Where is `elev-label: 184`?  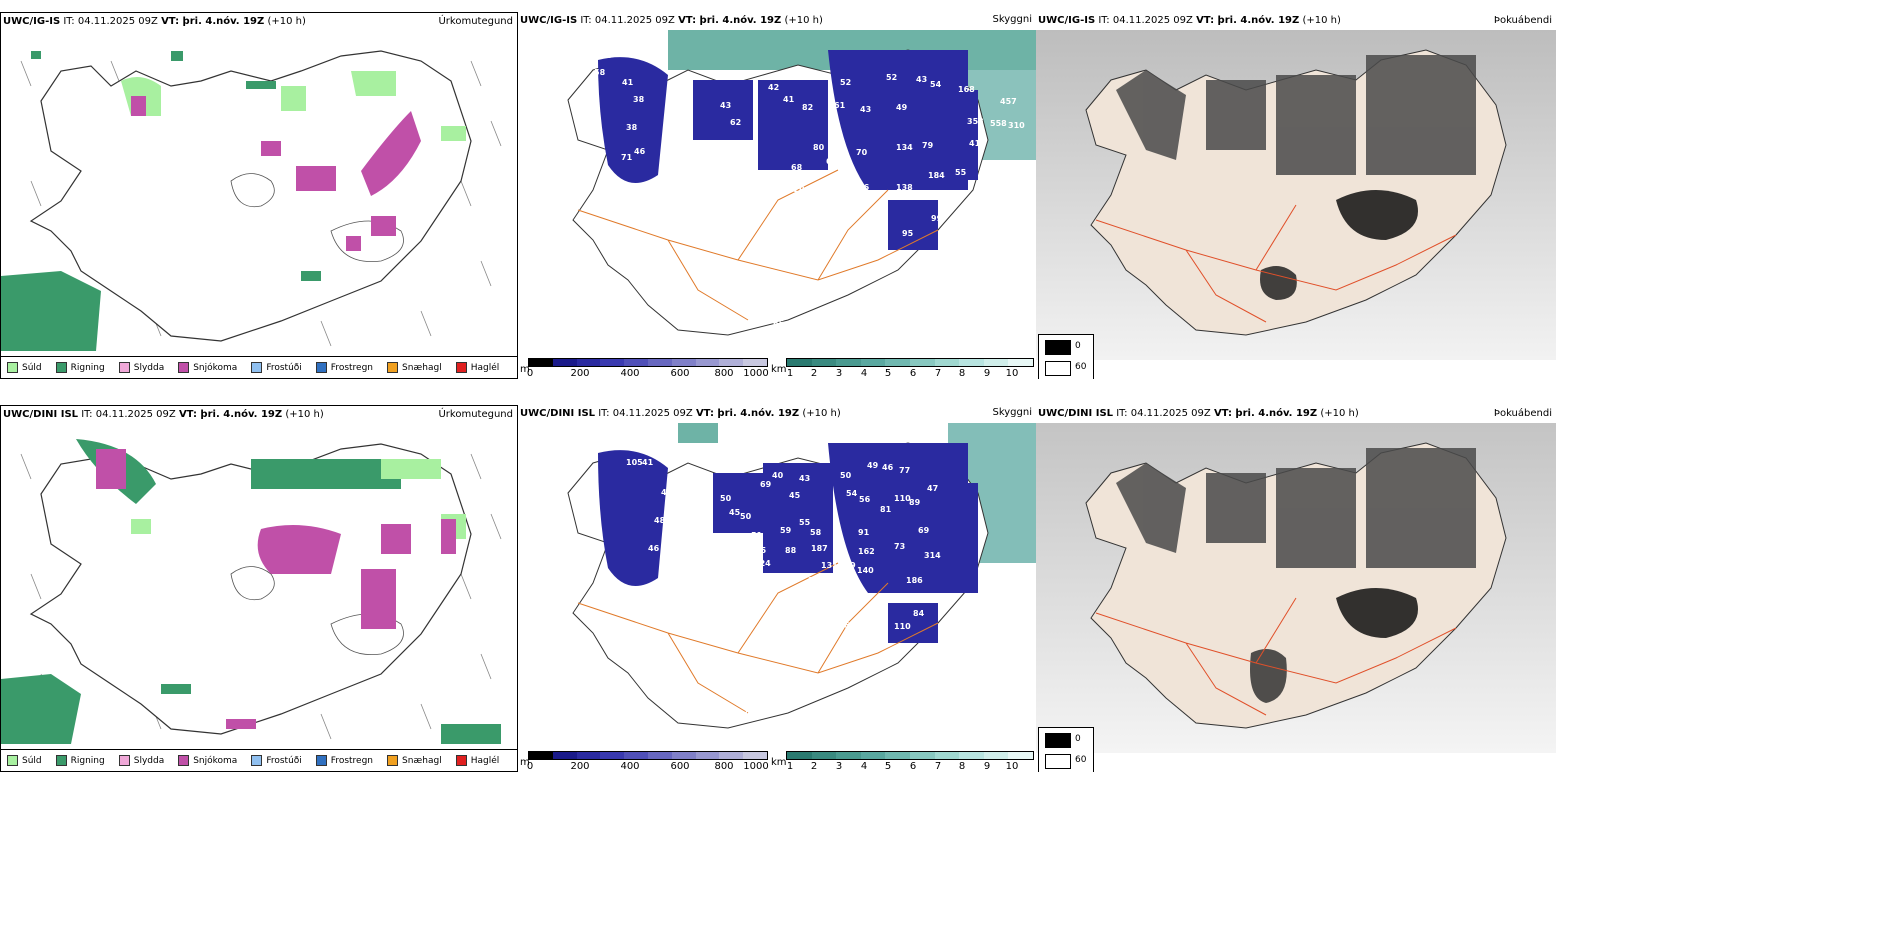 elev-label: 184 is located at coordinates (936, 175).